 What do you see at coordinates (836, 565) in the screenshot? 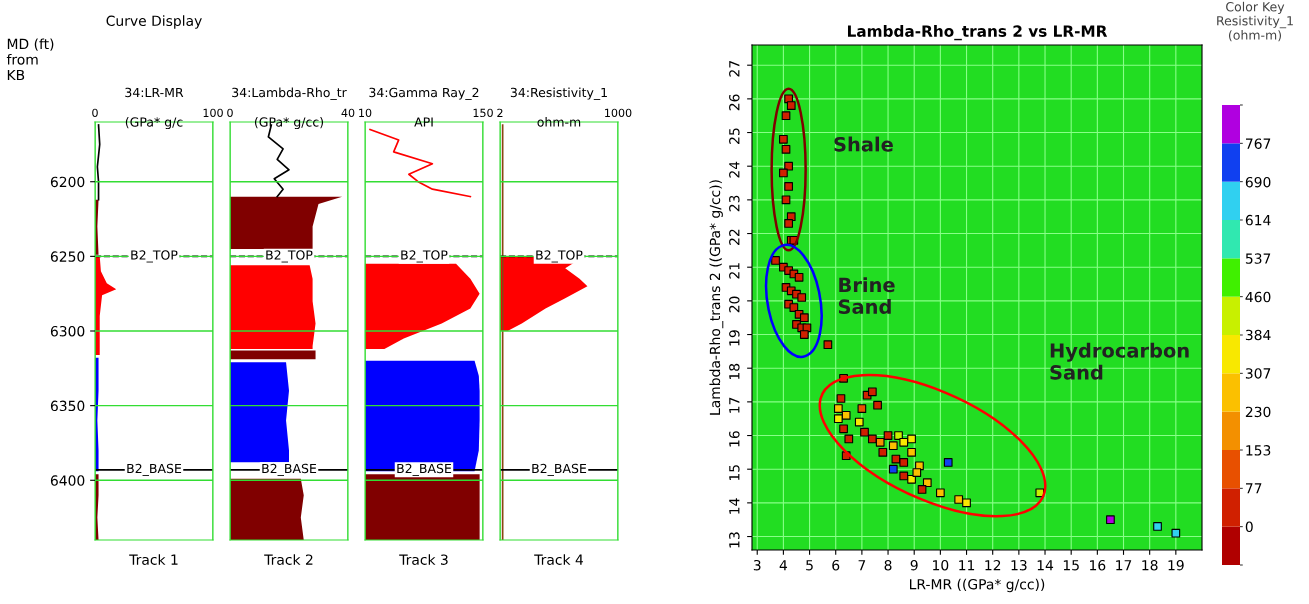
I see `x-tick-label: 6` at bounding box center [836, 565].